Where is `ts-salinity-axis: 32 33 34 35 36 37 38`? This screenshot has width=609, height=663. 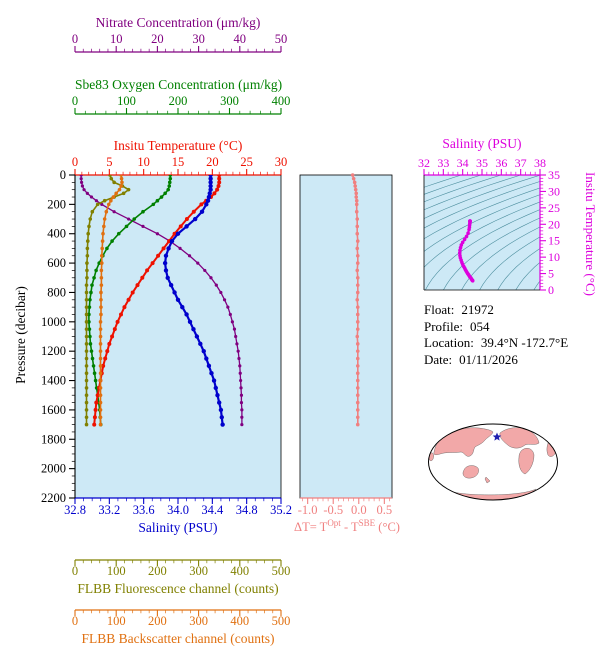 ts-salinity-axis: 32 33 34 35 36 37 38 is located at coordinates (482, 166).